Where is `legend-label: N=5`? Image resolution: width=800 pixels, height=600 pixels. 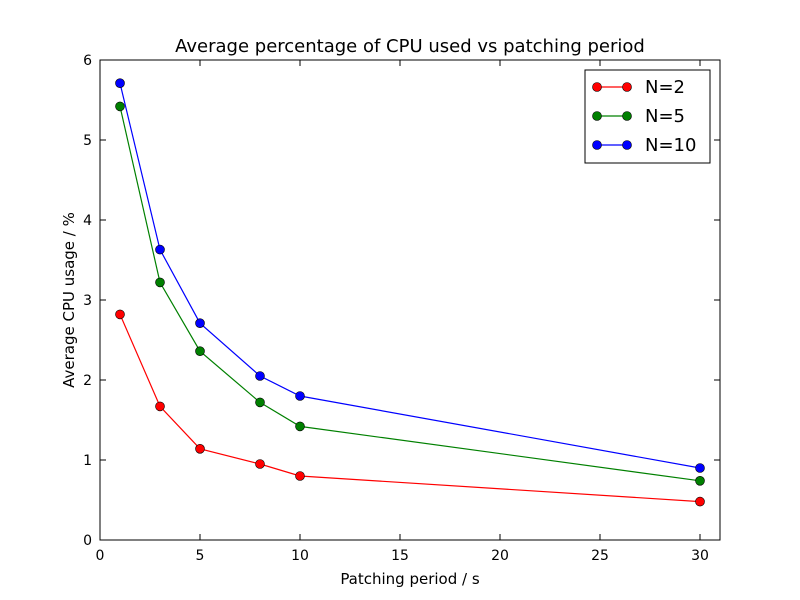
legend-label: N=5 is located at coordinates (665, 116).